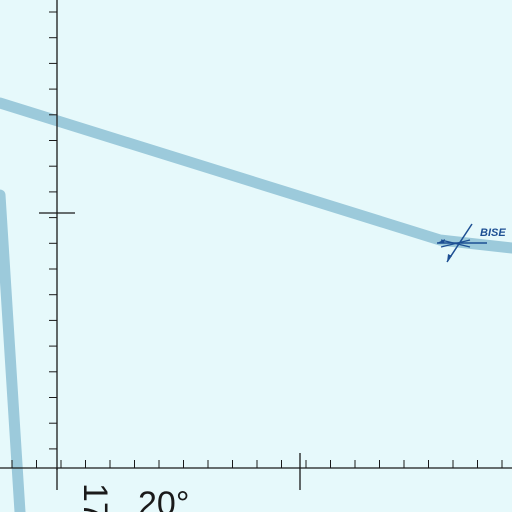 This screenshot has height=512, width=512. I want to click on waypoint-bise: BISE, so click(471, 243).